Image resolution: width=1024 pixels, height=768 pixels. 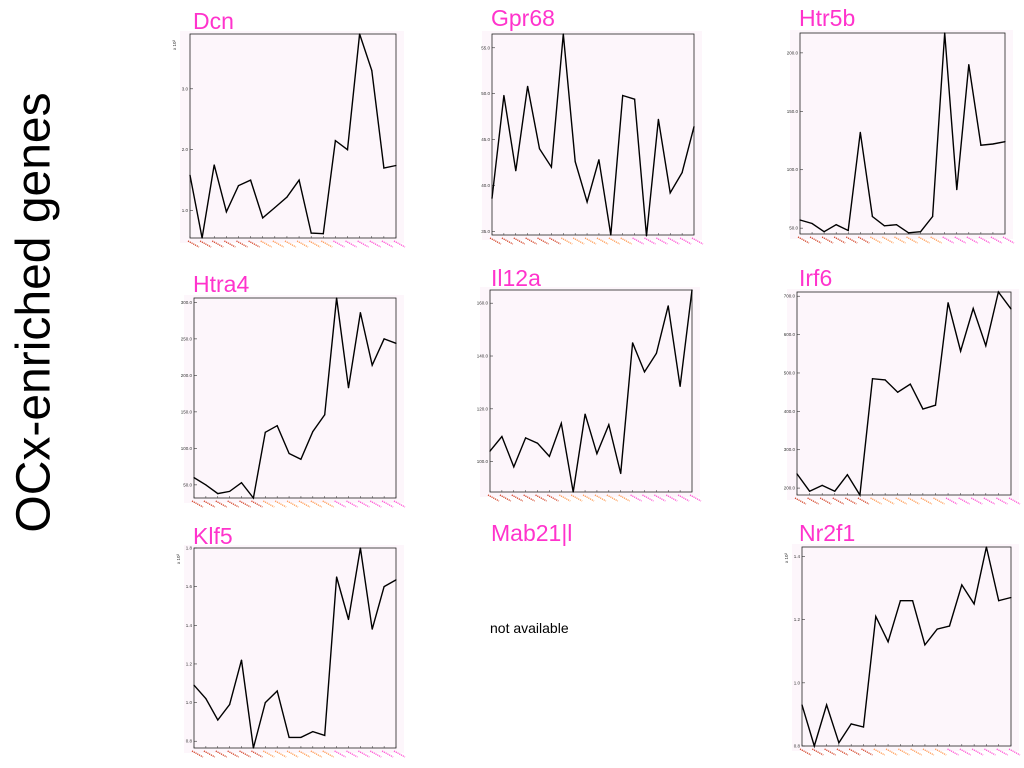 What do you see at coordinates (793, 111) in the screenshot?
I see `y-tick-label: 150.0` at bounding box center [793, 111].